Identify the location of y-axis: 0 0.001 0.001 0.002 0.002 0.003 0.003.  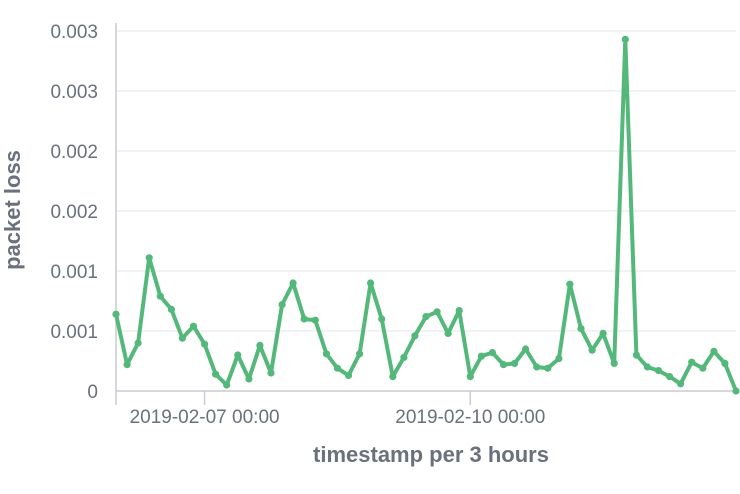
(83, 212).